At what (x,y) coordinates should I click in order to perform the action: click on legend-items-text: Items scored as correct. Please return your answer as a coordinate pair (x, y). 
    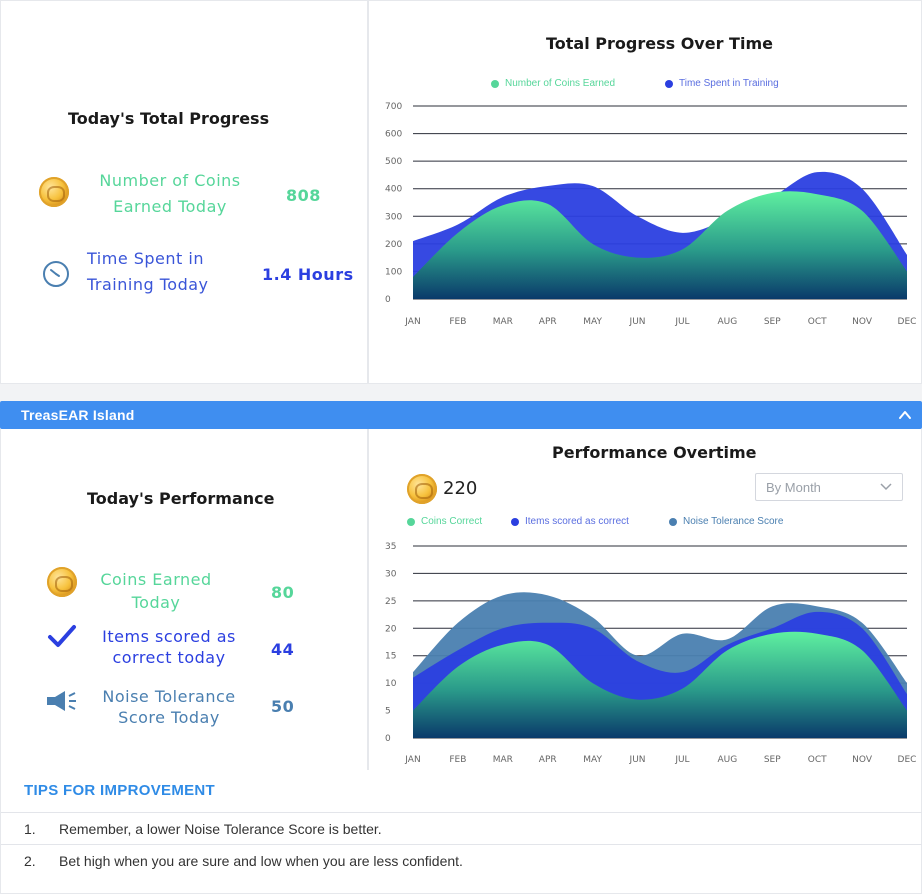
    Looking at the image, I should click on (577, 521).